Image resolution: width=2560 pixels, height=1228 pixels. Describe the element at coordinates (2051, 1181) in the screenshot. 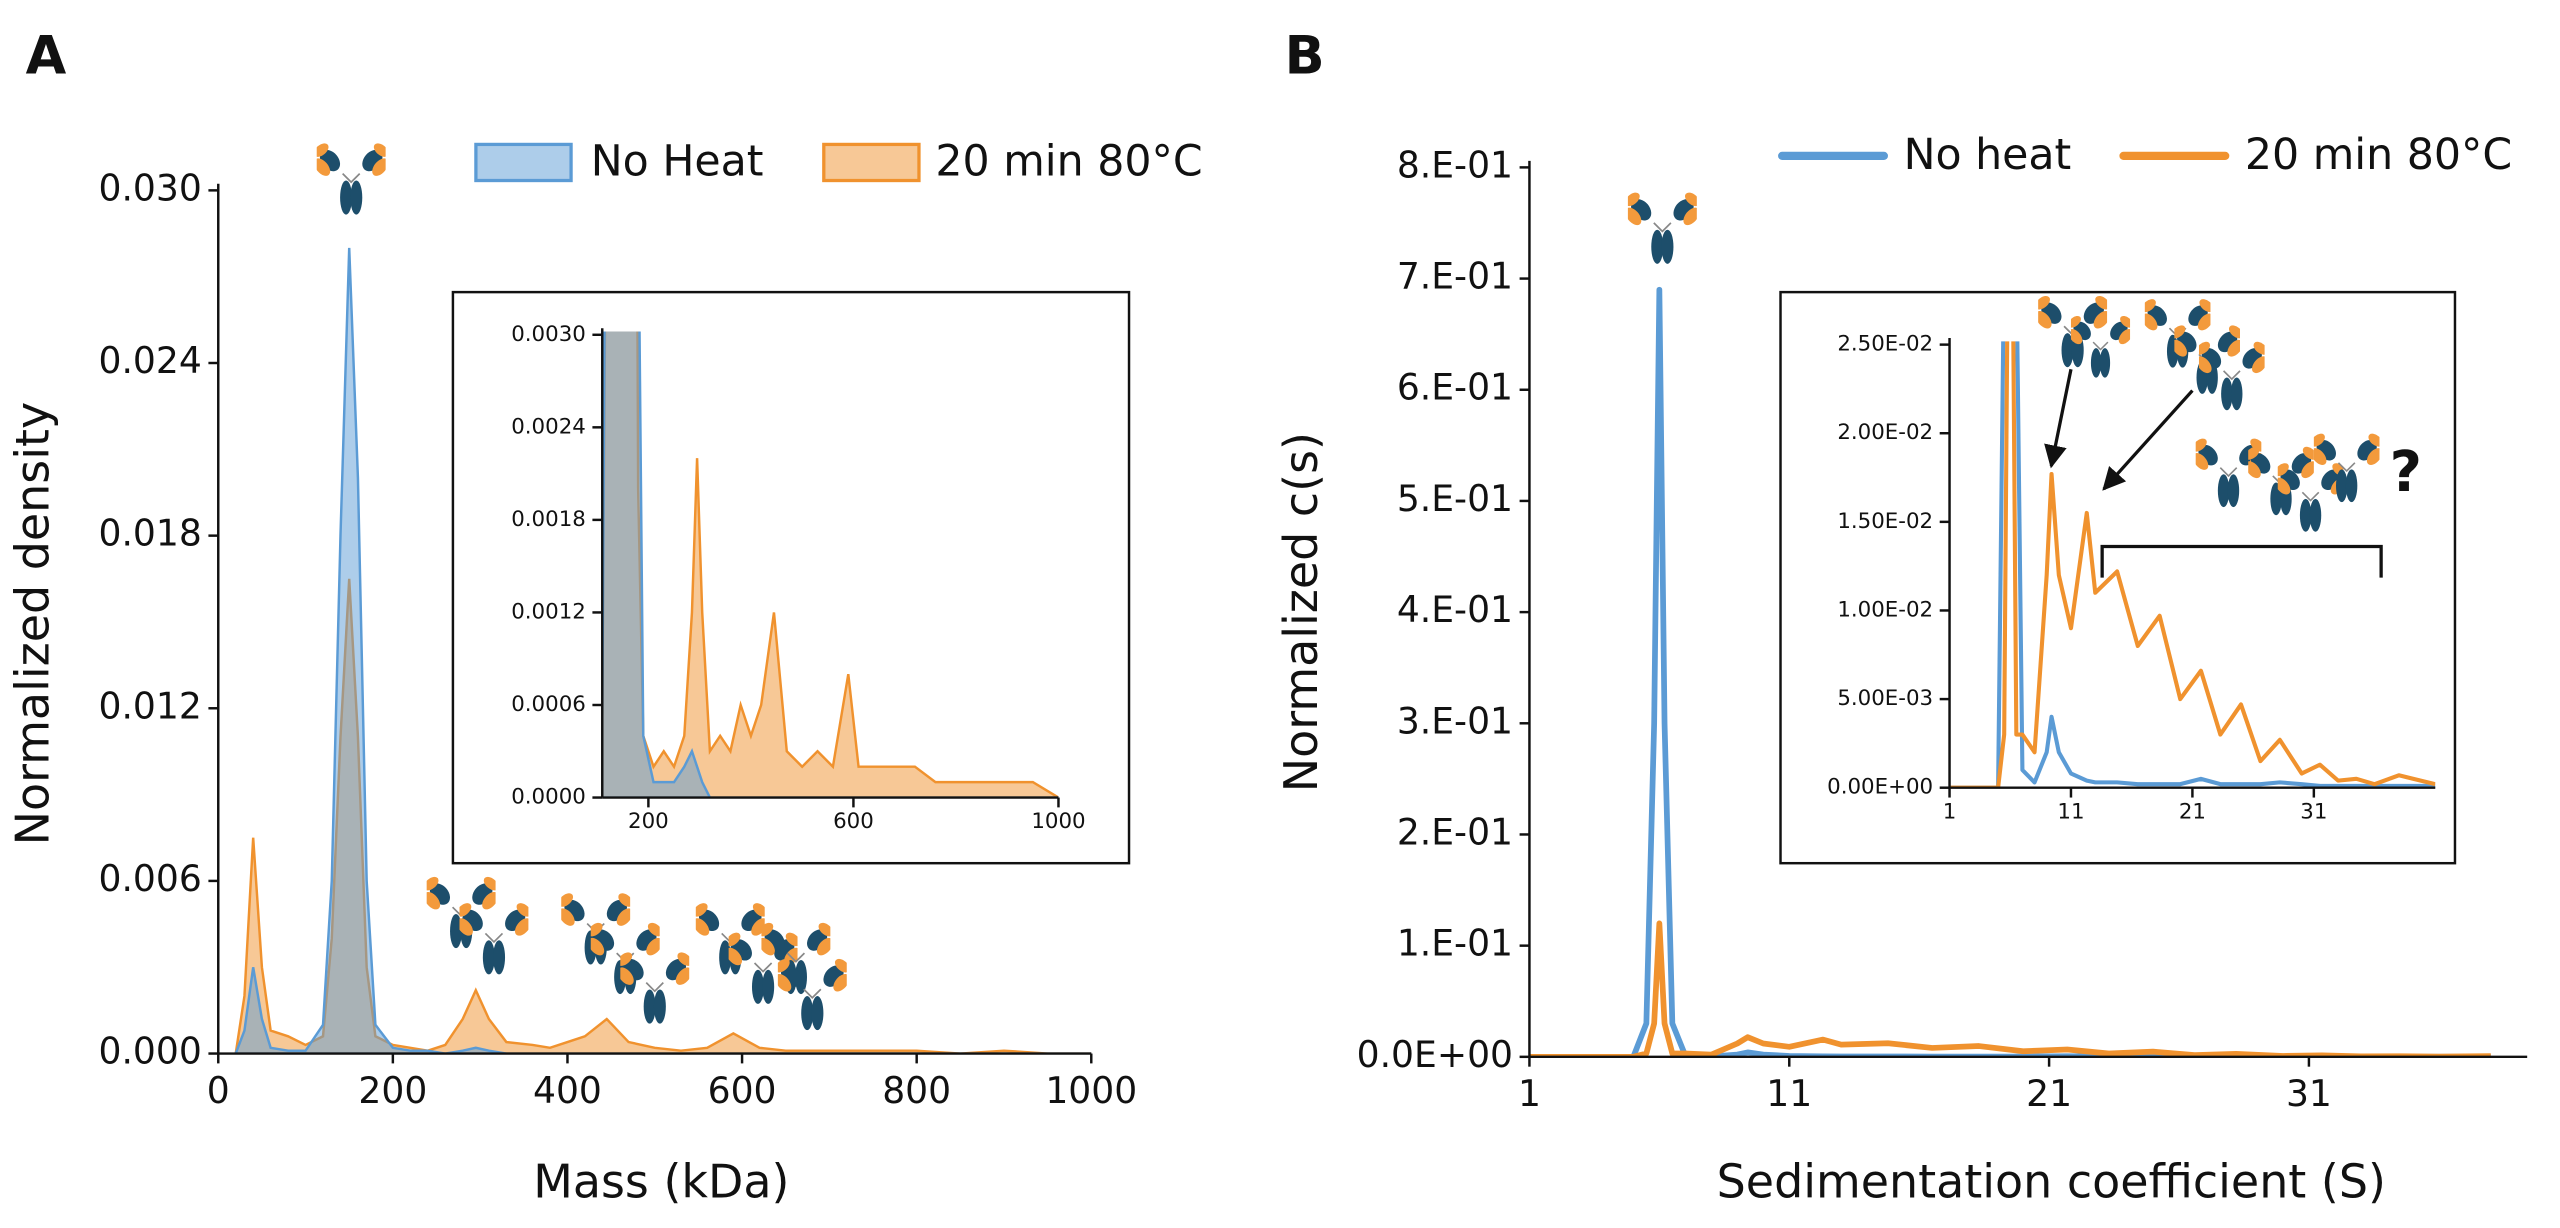

I see `x-axis-label: Sedimentation coefficient (S)` at that location.